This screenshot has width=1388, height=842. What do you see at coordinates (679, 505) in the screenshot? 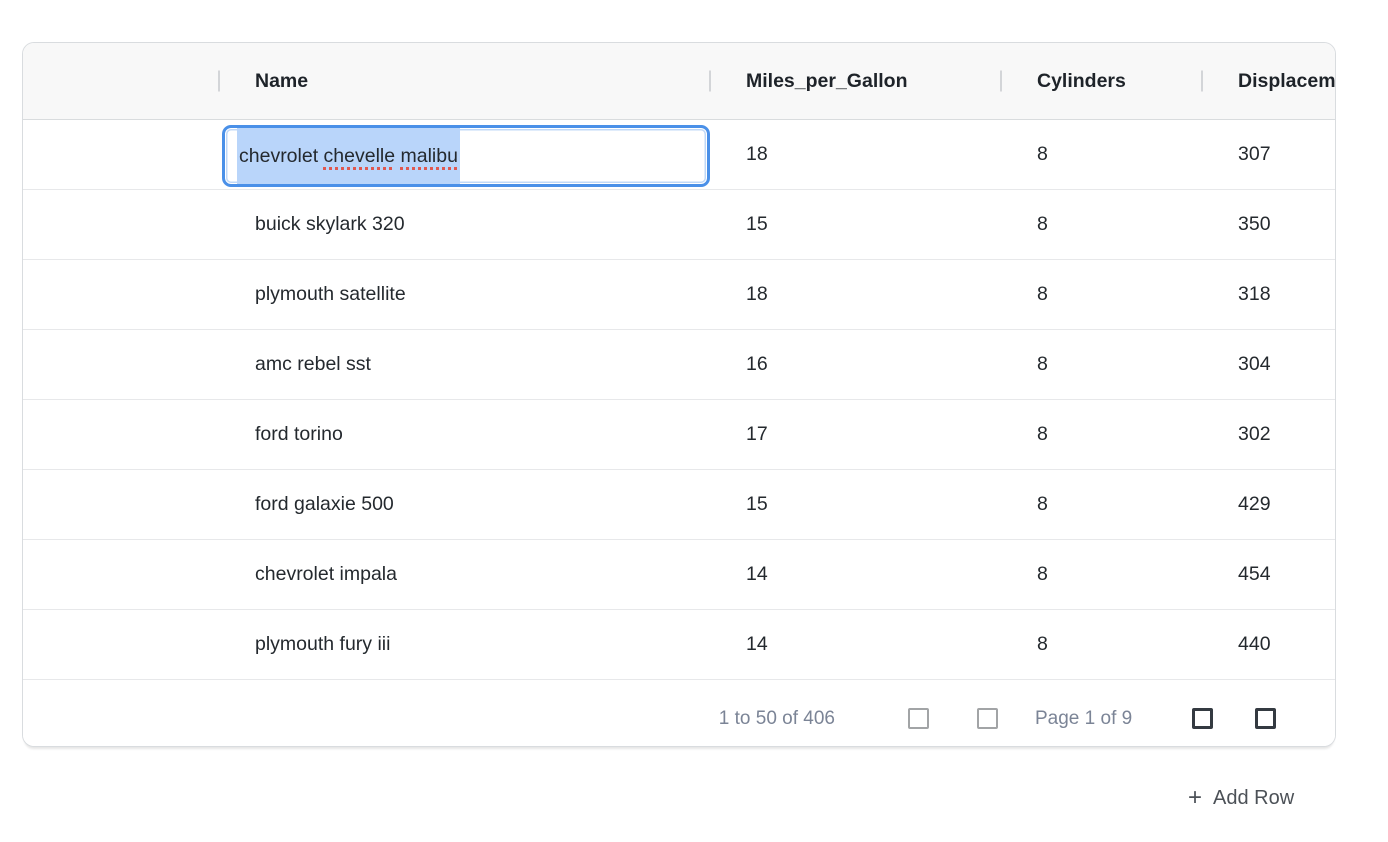
I see `table-row: ford galaxie 500 15 8 429` at bounding box center [679, 505].